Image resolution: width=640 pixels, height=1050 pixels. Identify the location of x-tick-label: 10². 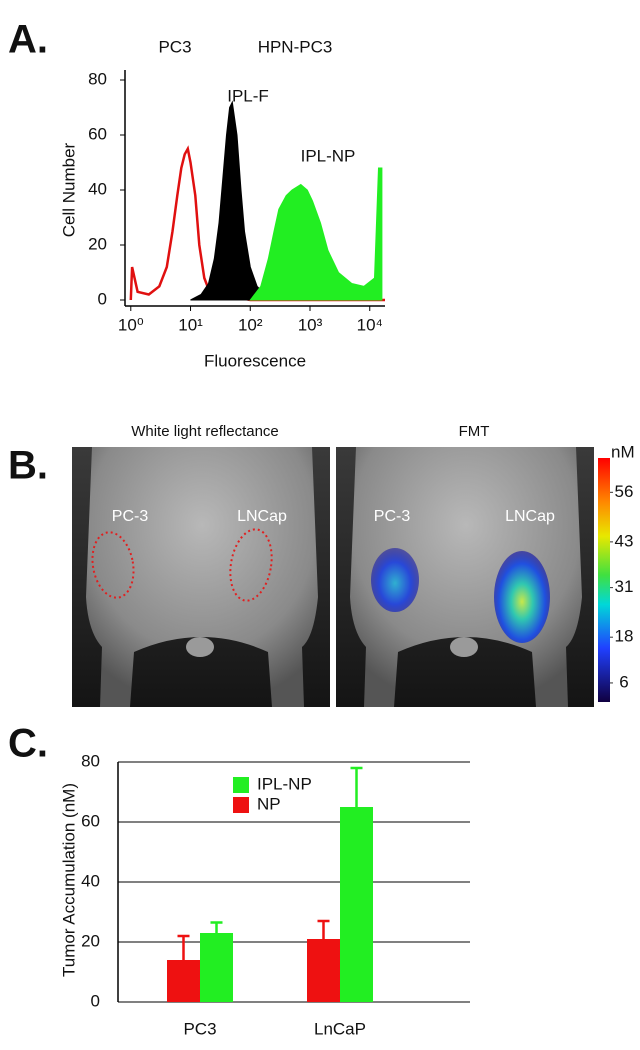
(250, 324).